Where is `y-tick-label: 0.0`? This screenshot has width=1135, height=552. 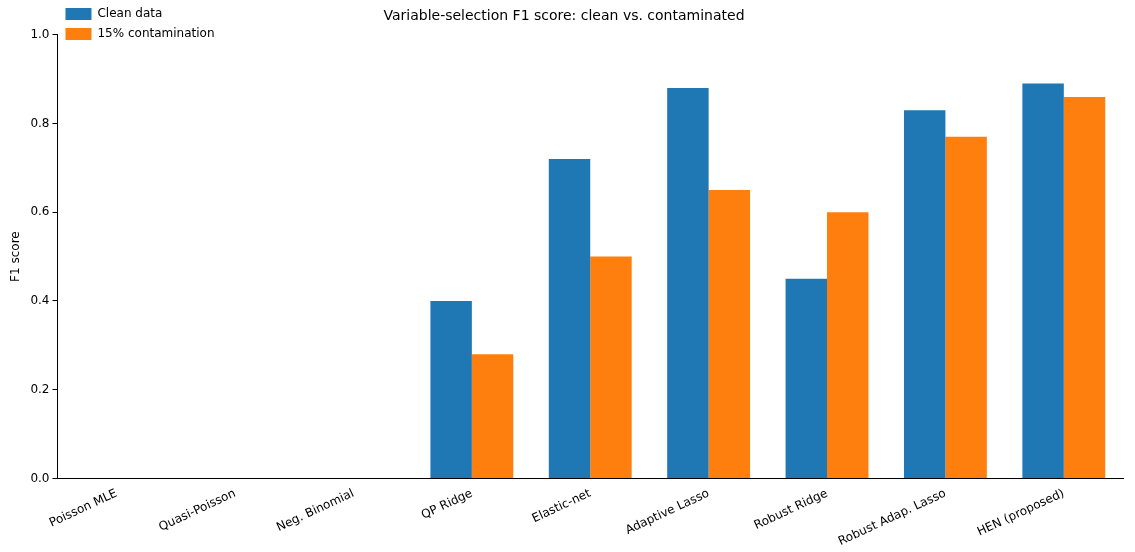 y-tick-label: 0.0 is located at coordinates (40, 477).